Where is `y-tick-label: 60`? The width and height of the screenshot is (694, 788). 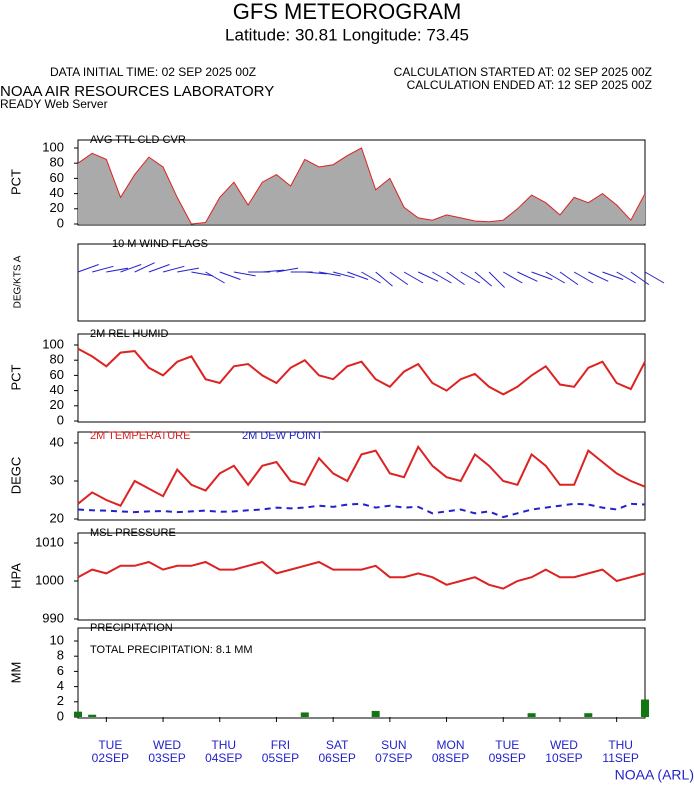
y-tick-label: 60 is located at coordinates (57, 177).